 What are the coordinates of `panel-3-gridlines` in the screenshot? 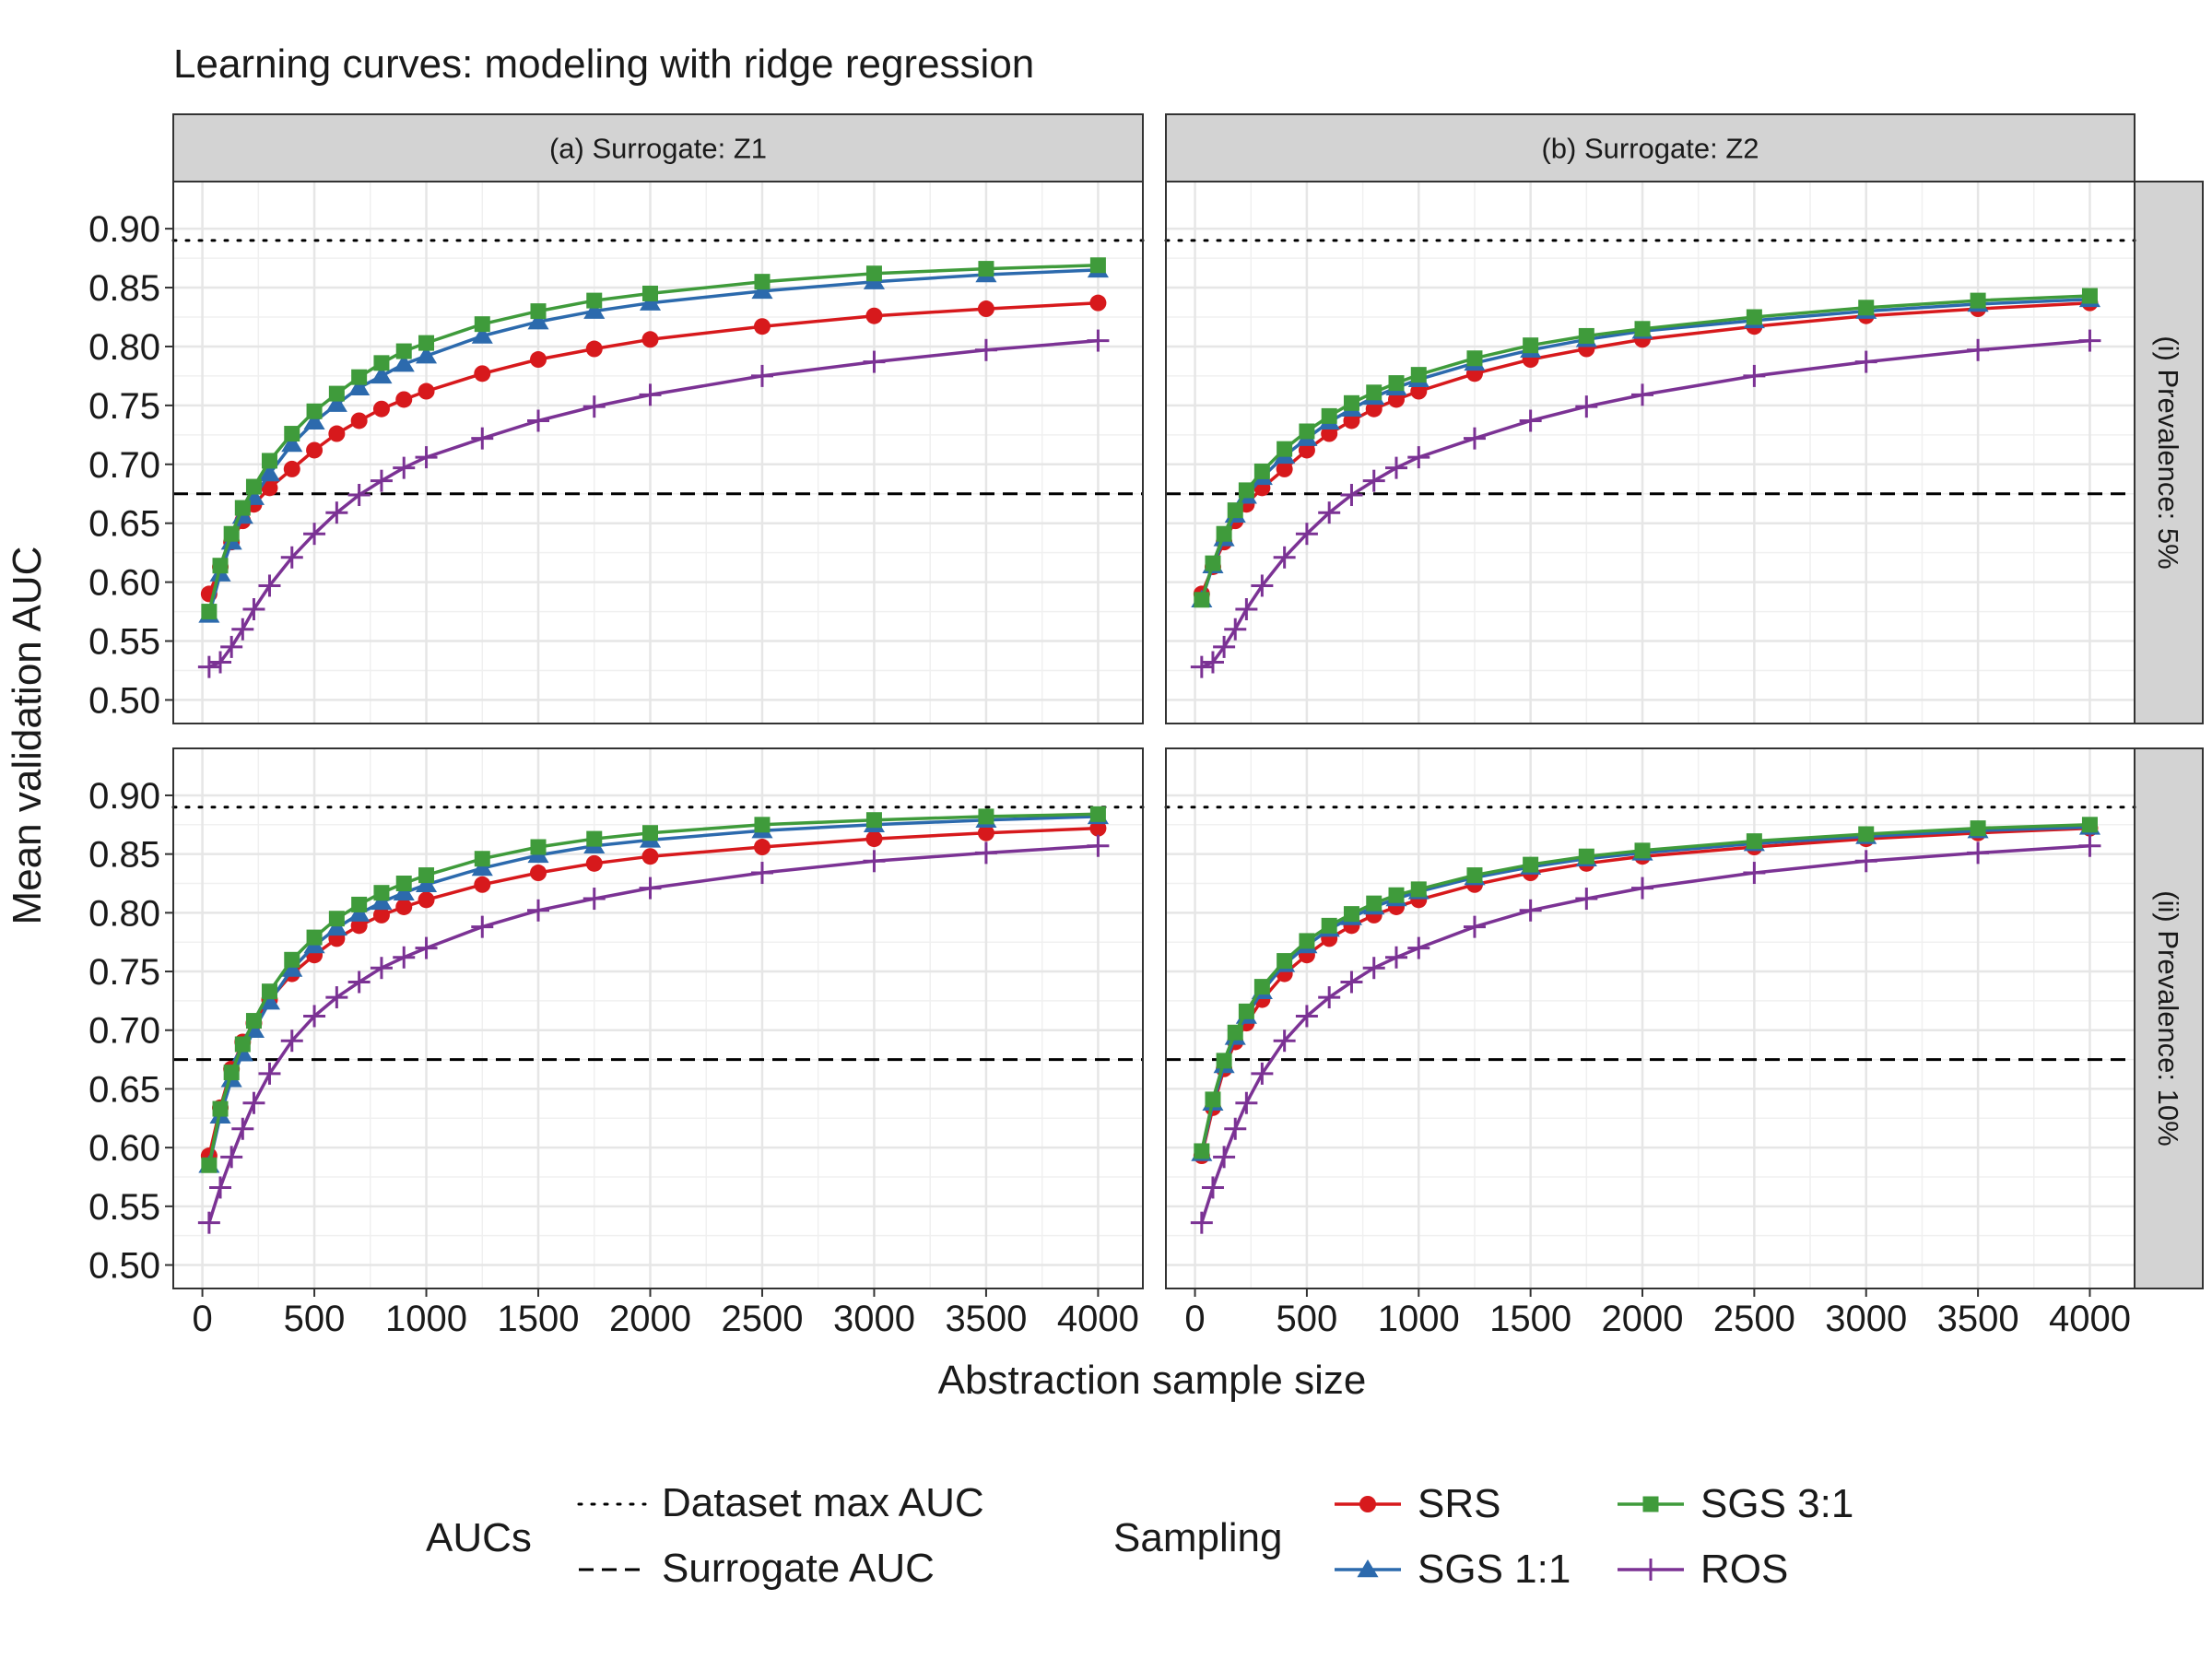 It's located at (658, 1018).